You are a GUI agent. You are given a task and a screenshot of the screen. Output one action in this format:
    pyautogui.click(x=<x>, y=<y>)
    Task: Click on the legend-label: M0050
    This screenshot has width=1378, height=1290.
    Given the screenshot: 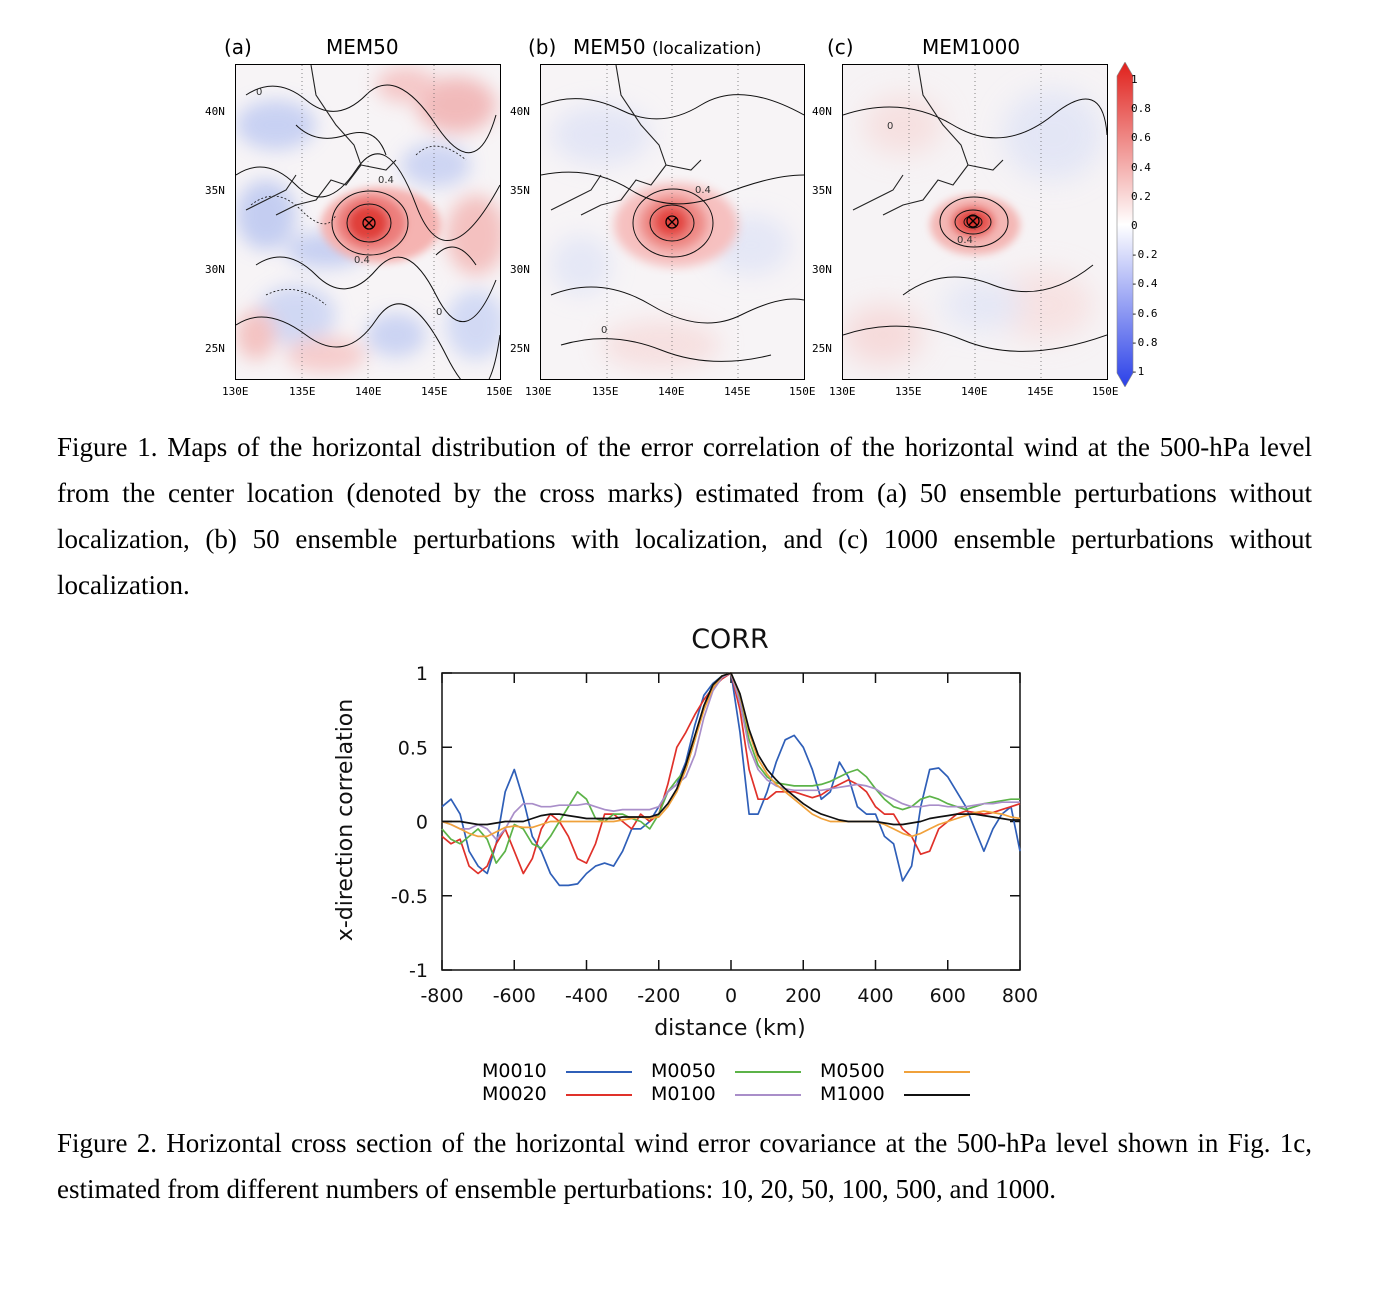 What is the action you would take?
    pyautogui.click(x=683, y=1071)
    